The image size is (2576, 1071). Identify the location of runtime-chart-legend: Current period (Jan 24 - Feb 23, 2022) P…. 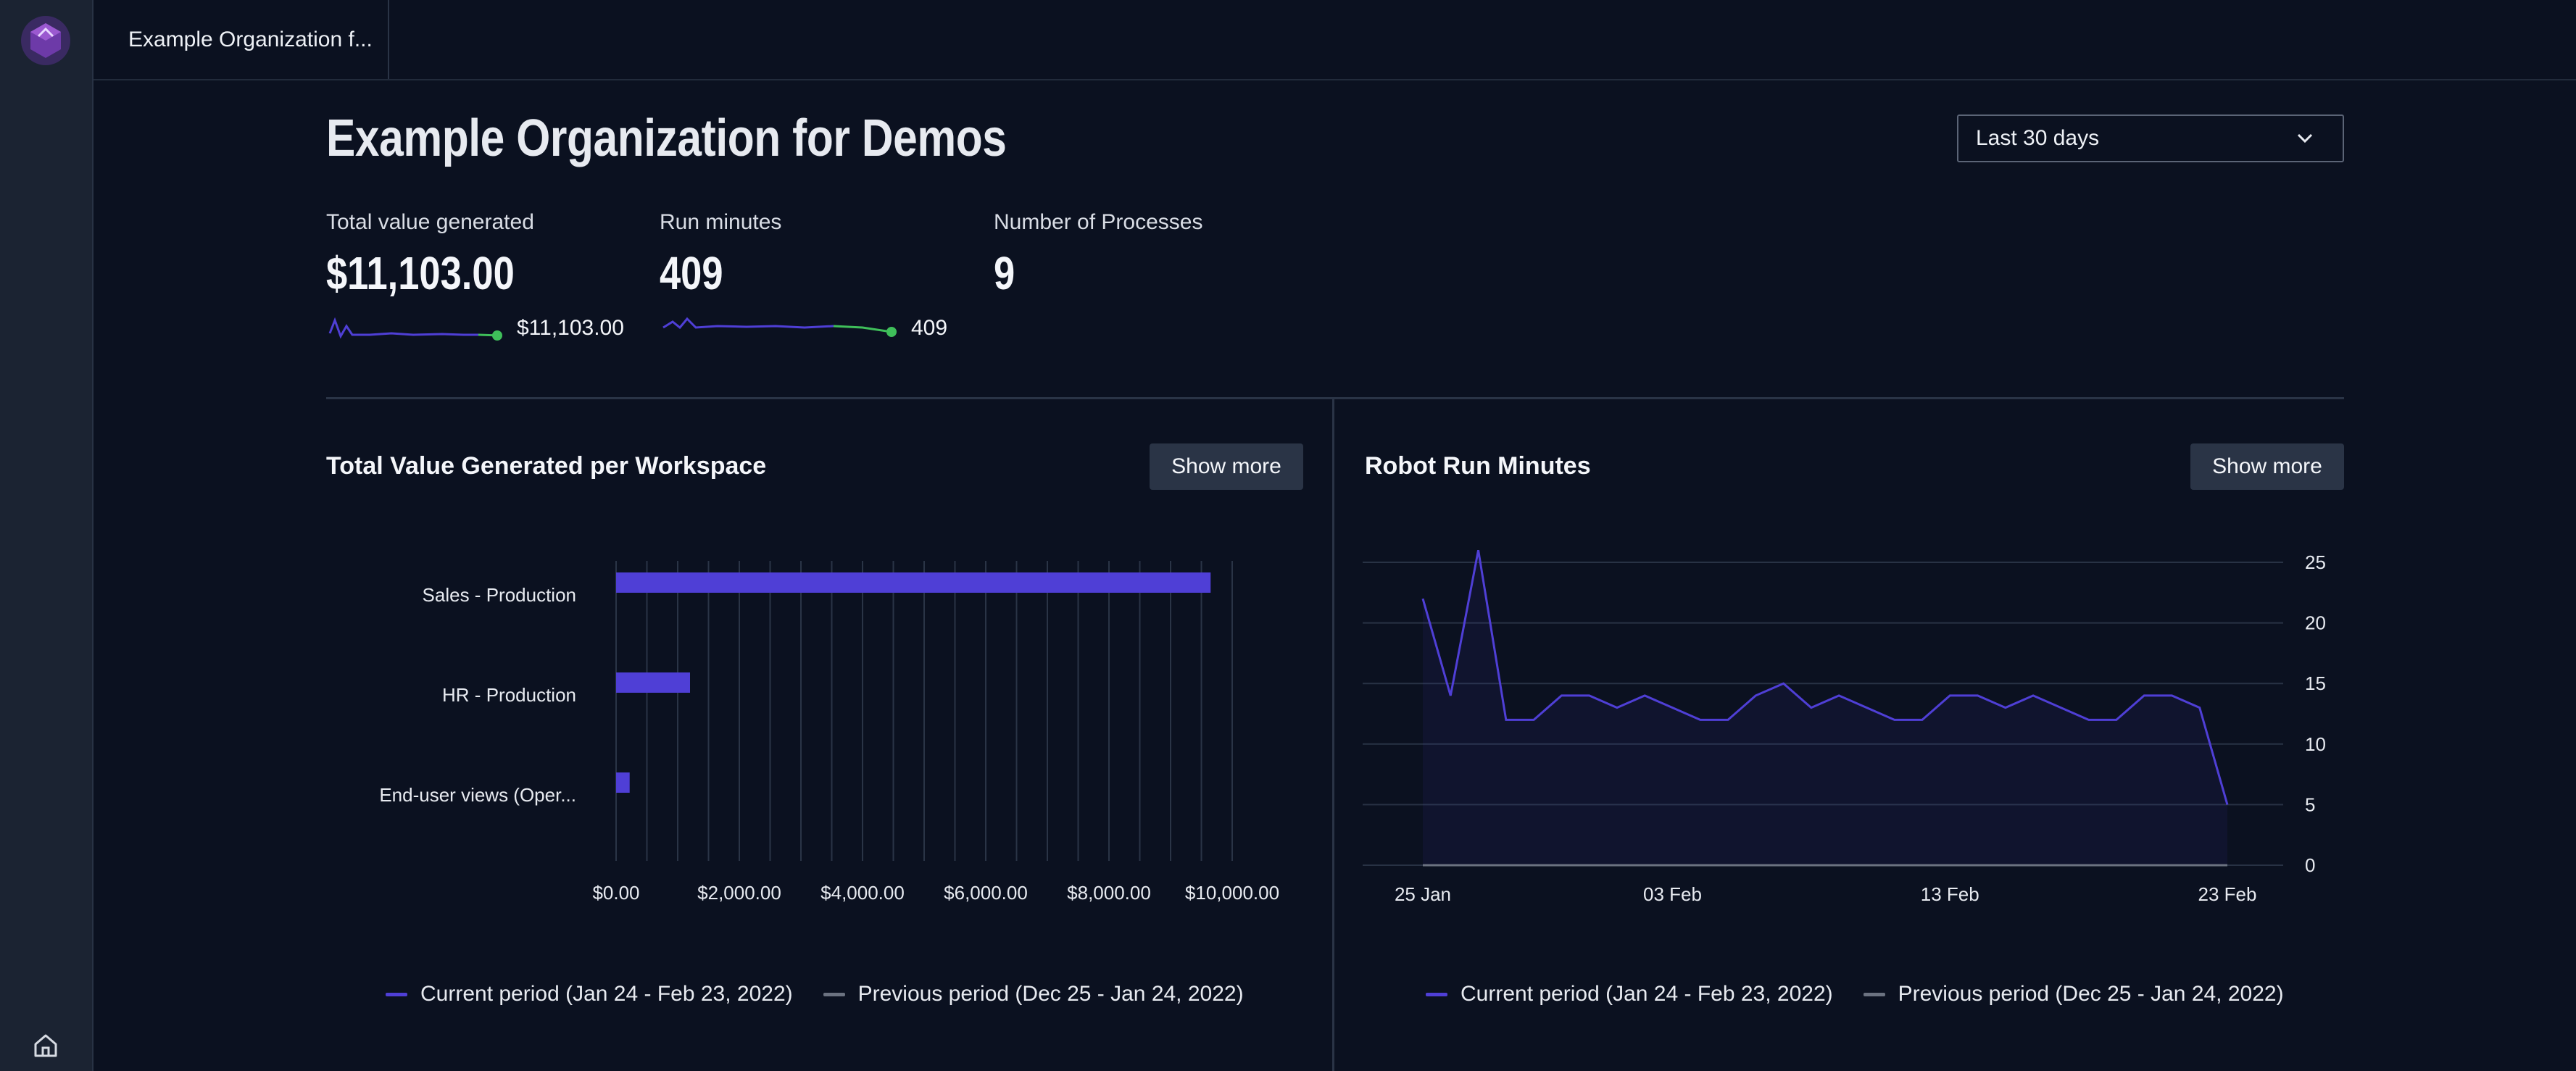
(1855, 994).